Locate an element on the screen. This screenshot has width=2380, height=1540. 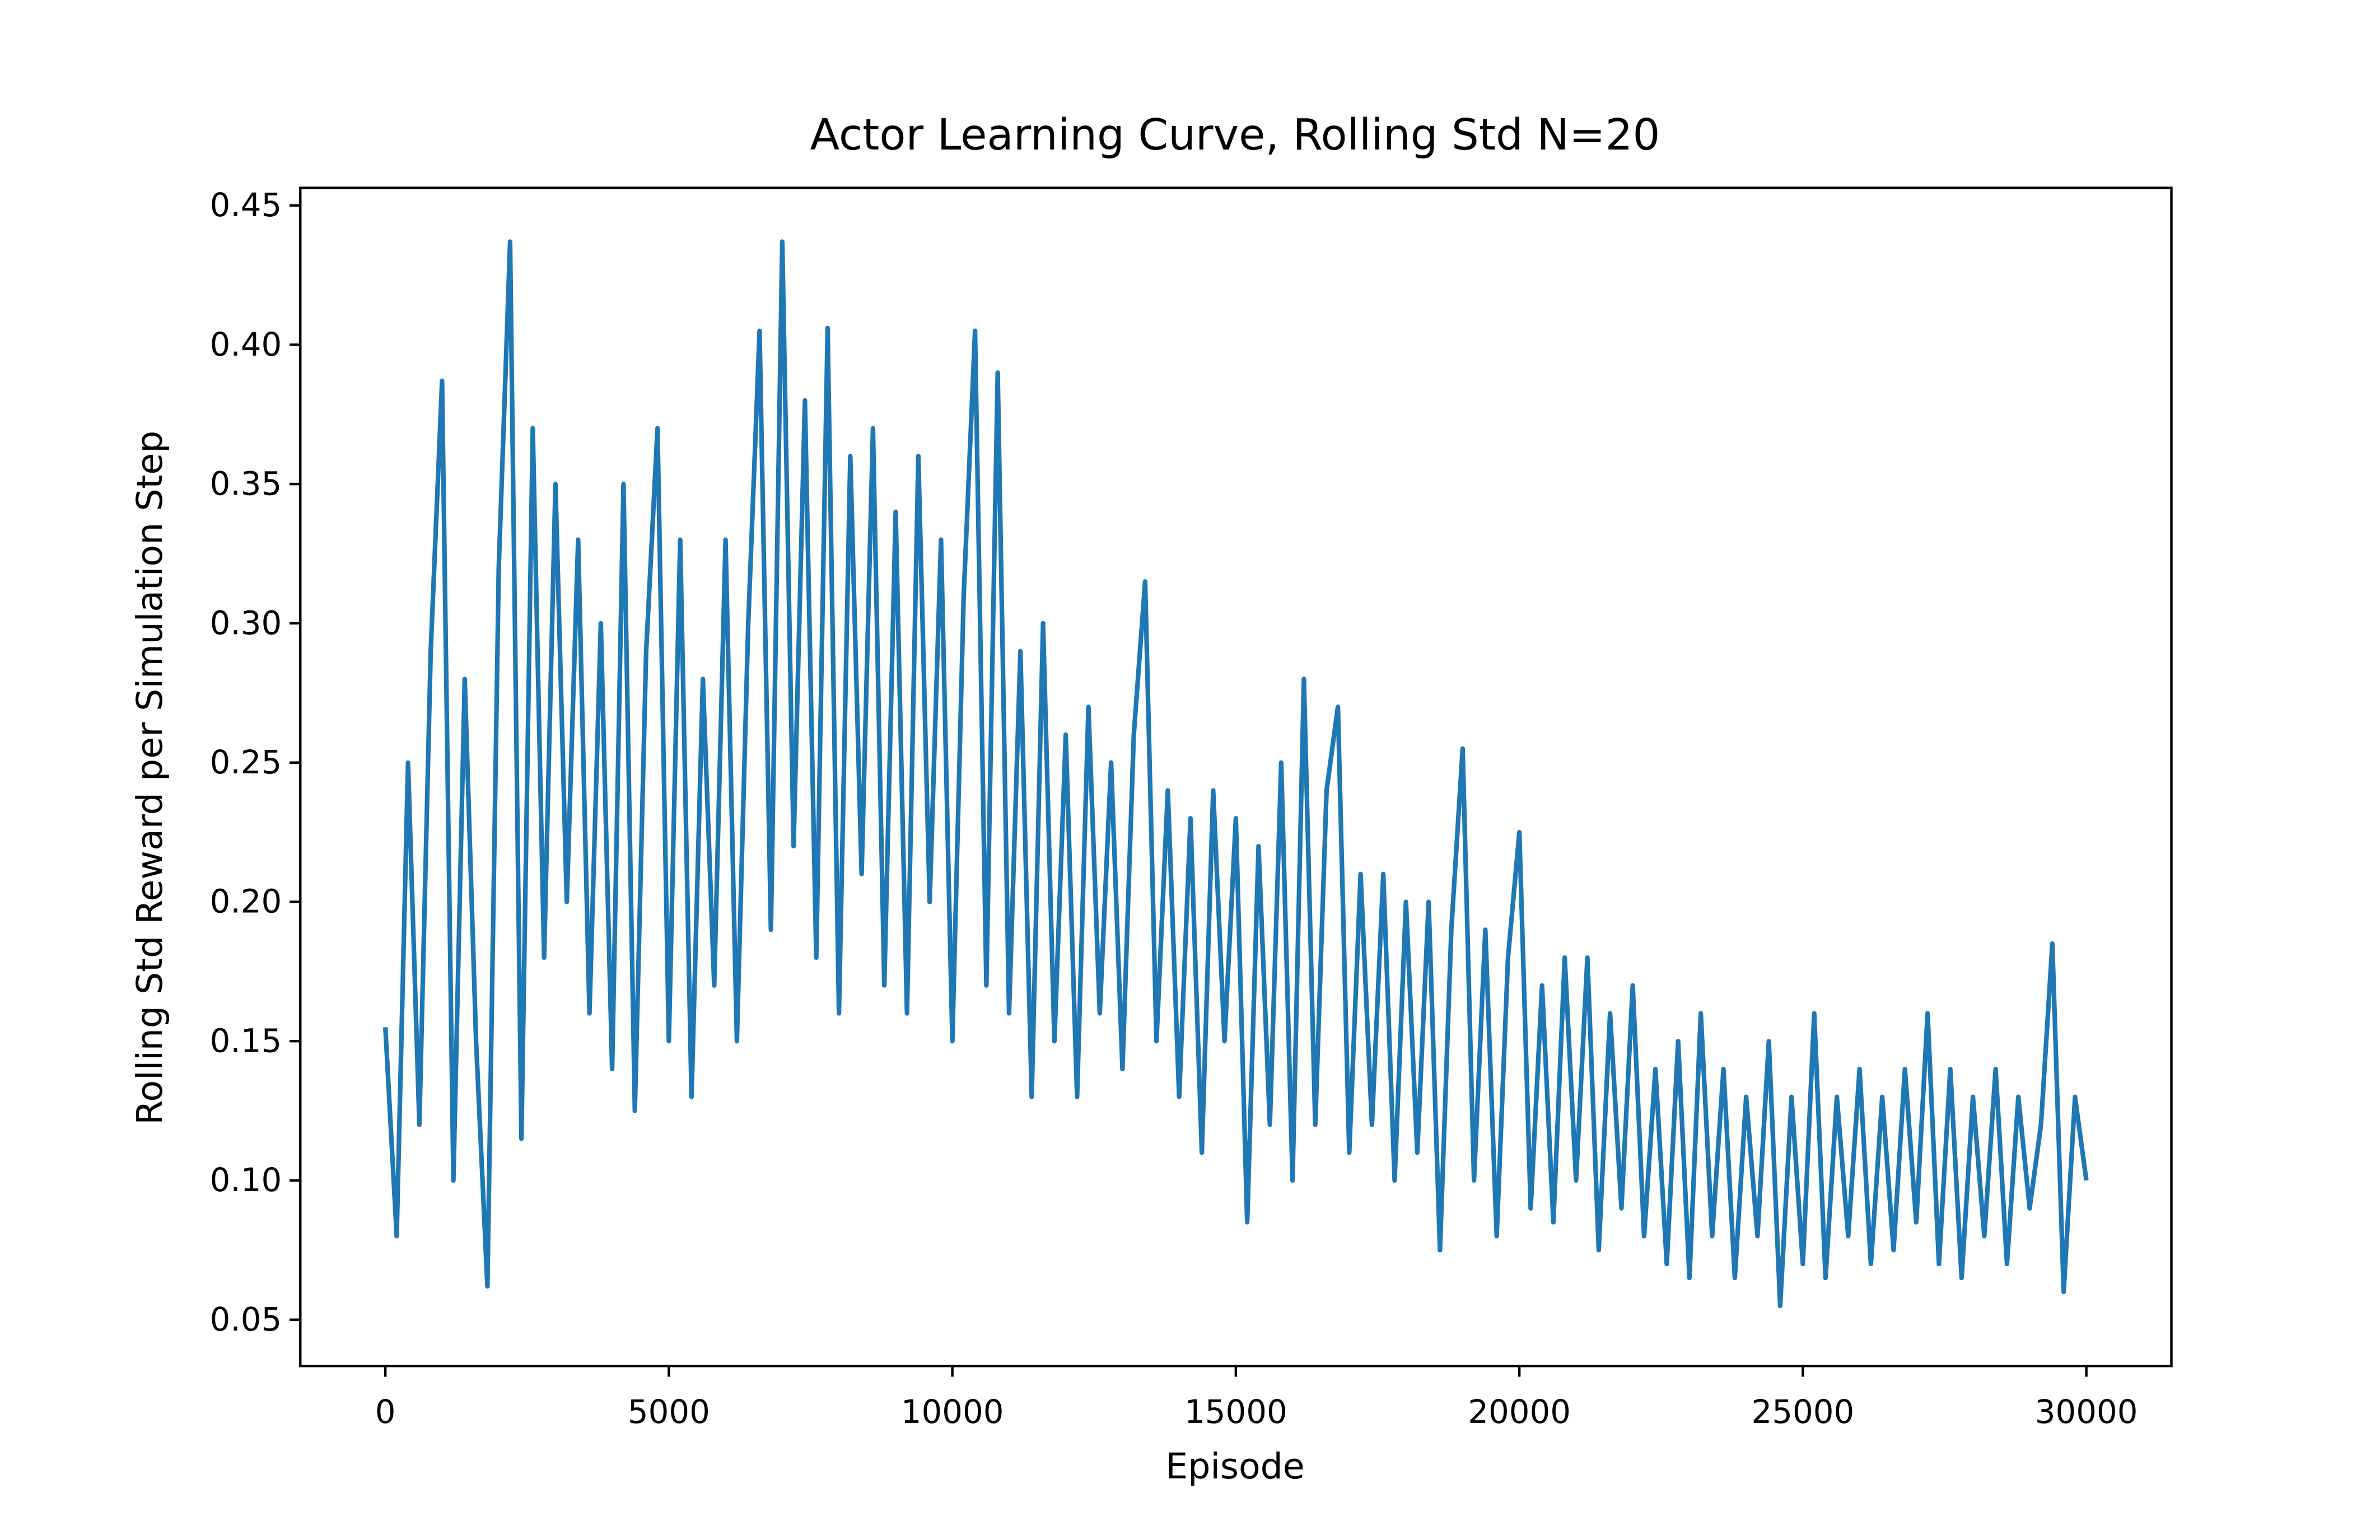
y-tick-label: 0.05 is located at coordinates (246, 1319).